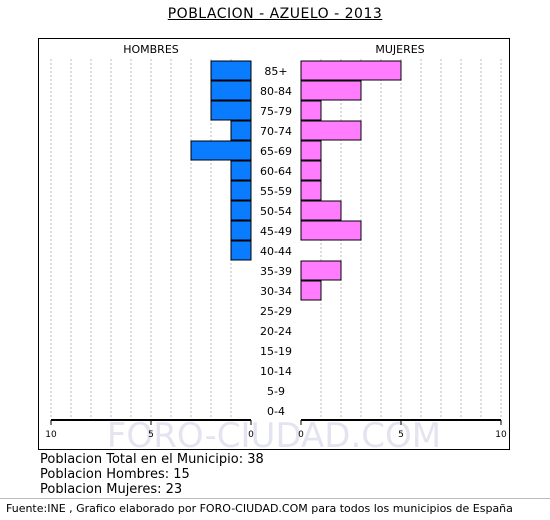  I want to click on age-label: 25-29, so click(276, 311).